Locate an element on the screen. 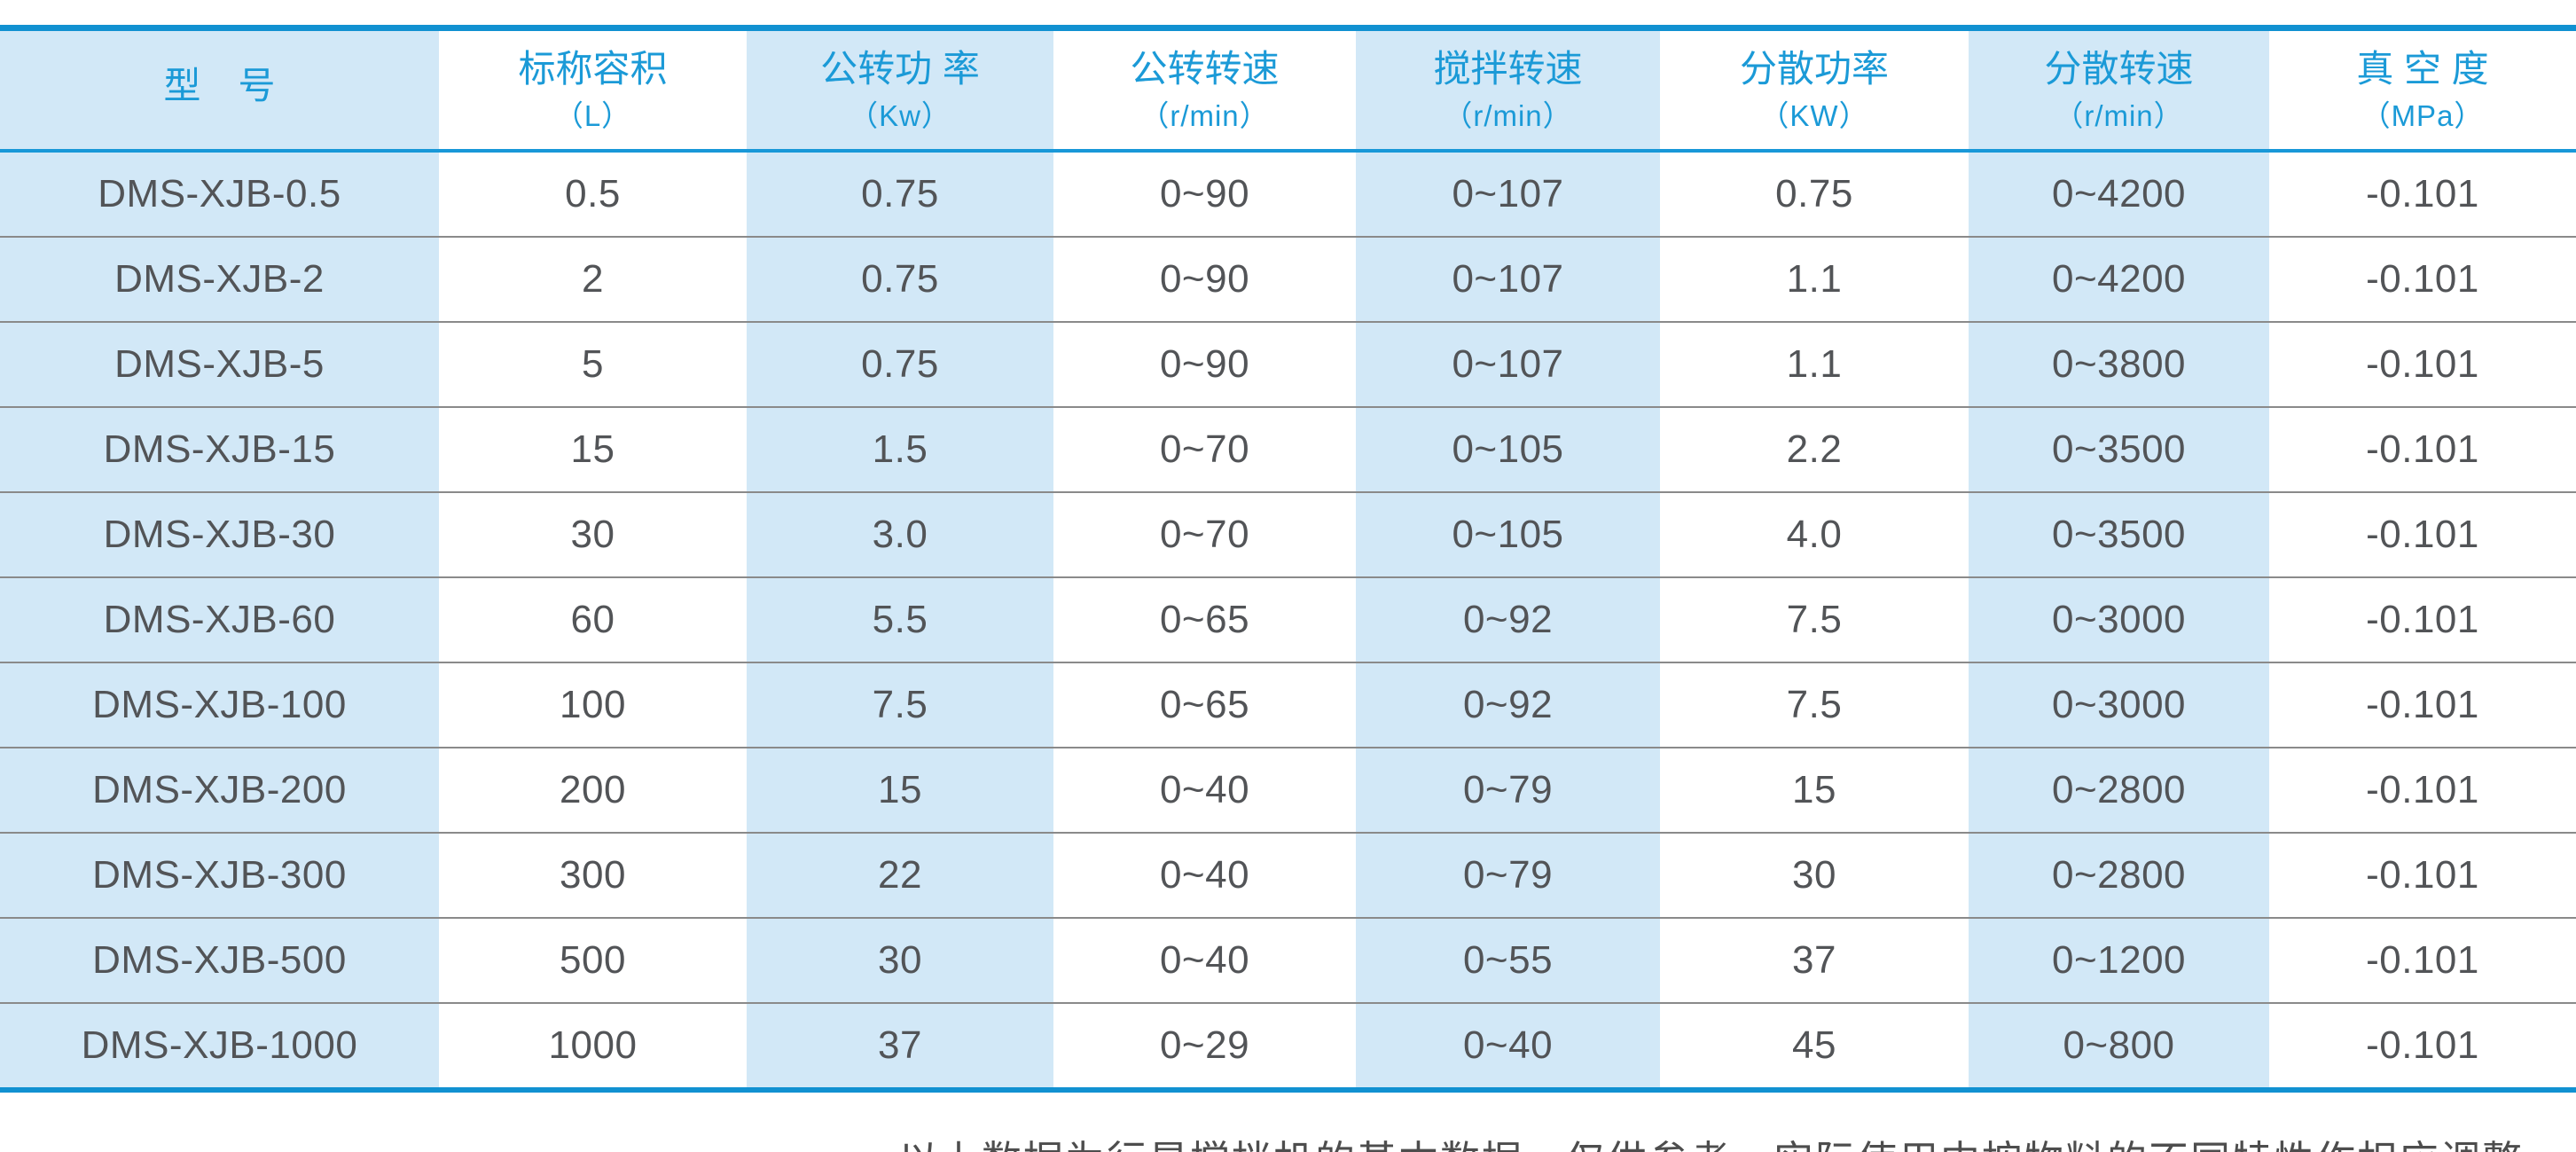  column-title: 真 空 度 is located at coordinates (2422, 69).